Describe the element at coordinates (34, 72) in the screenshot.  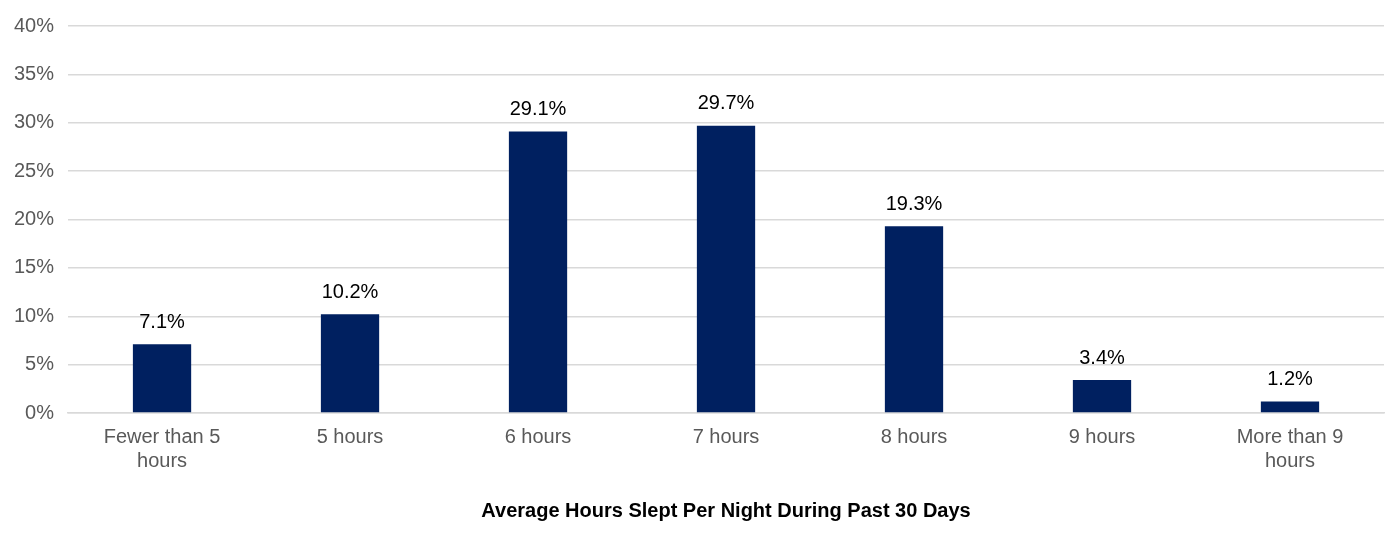
I see `y-tick-label: 35%` at that location.